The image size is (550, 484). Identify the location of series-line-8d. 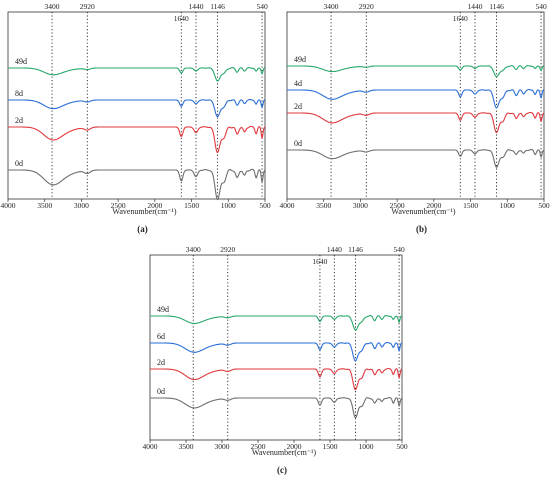
(137, 108).